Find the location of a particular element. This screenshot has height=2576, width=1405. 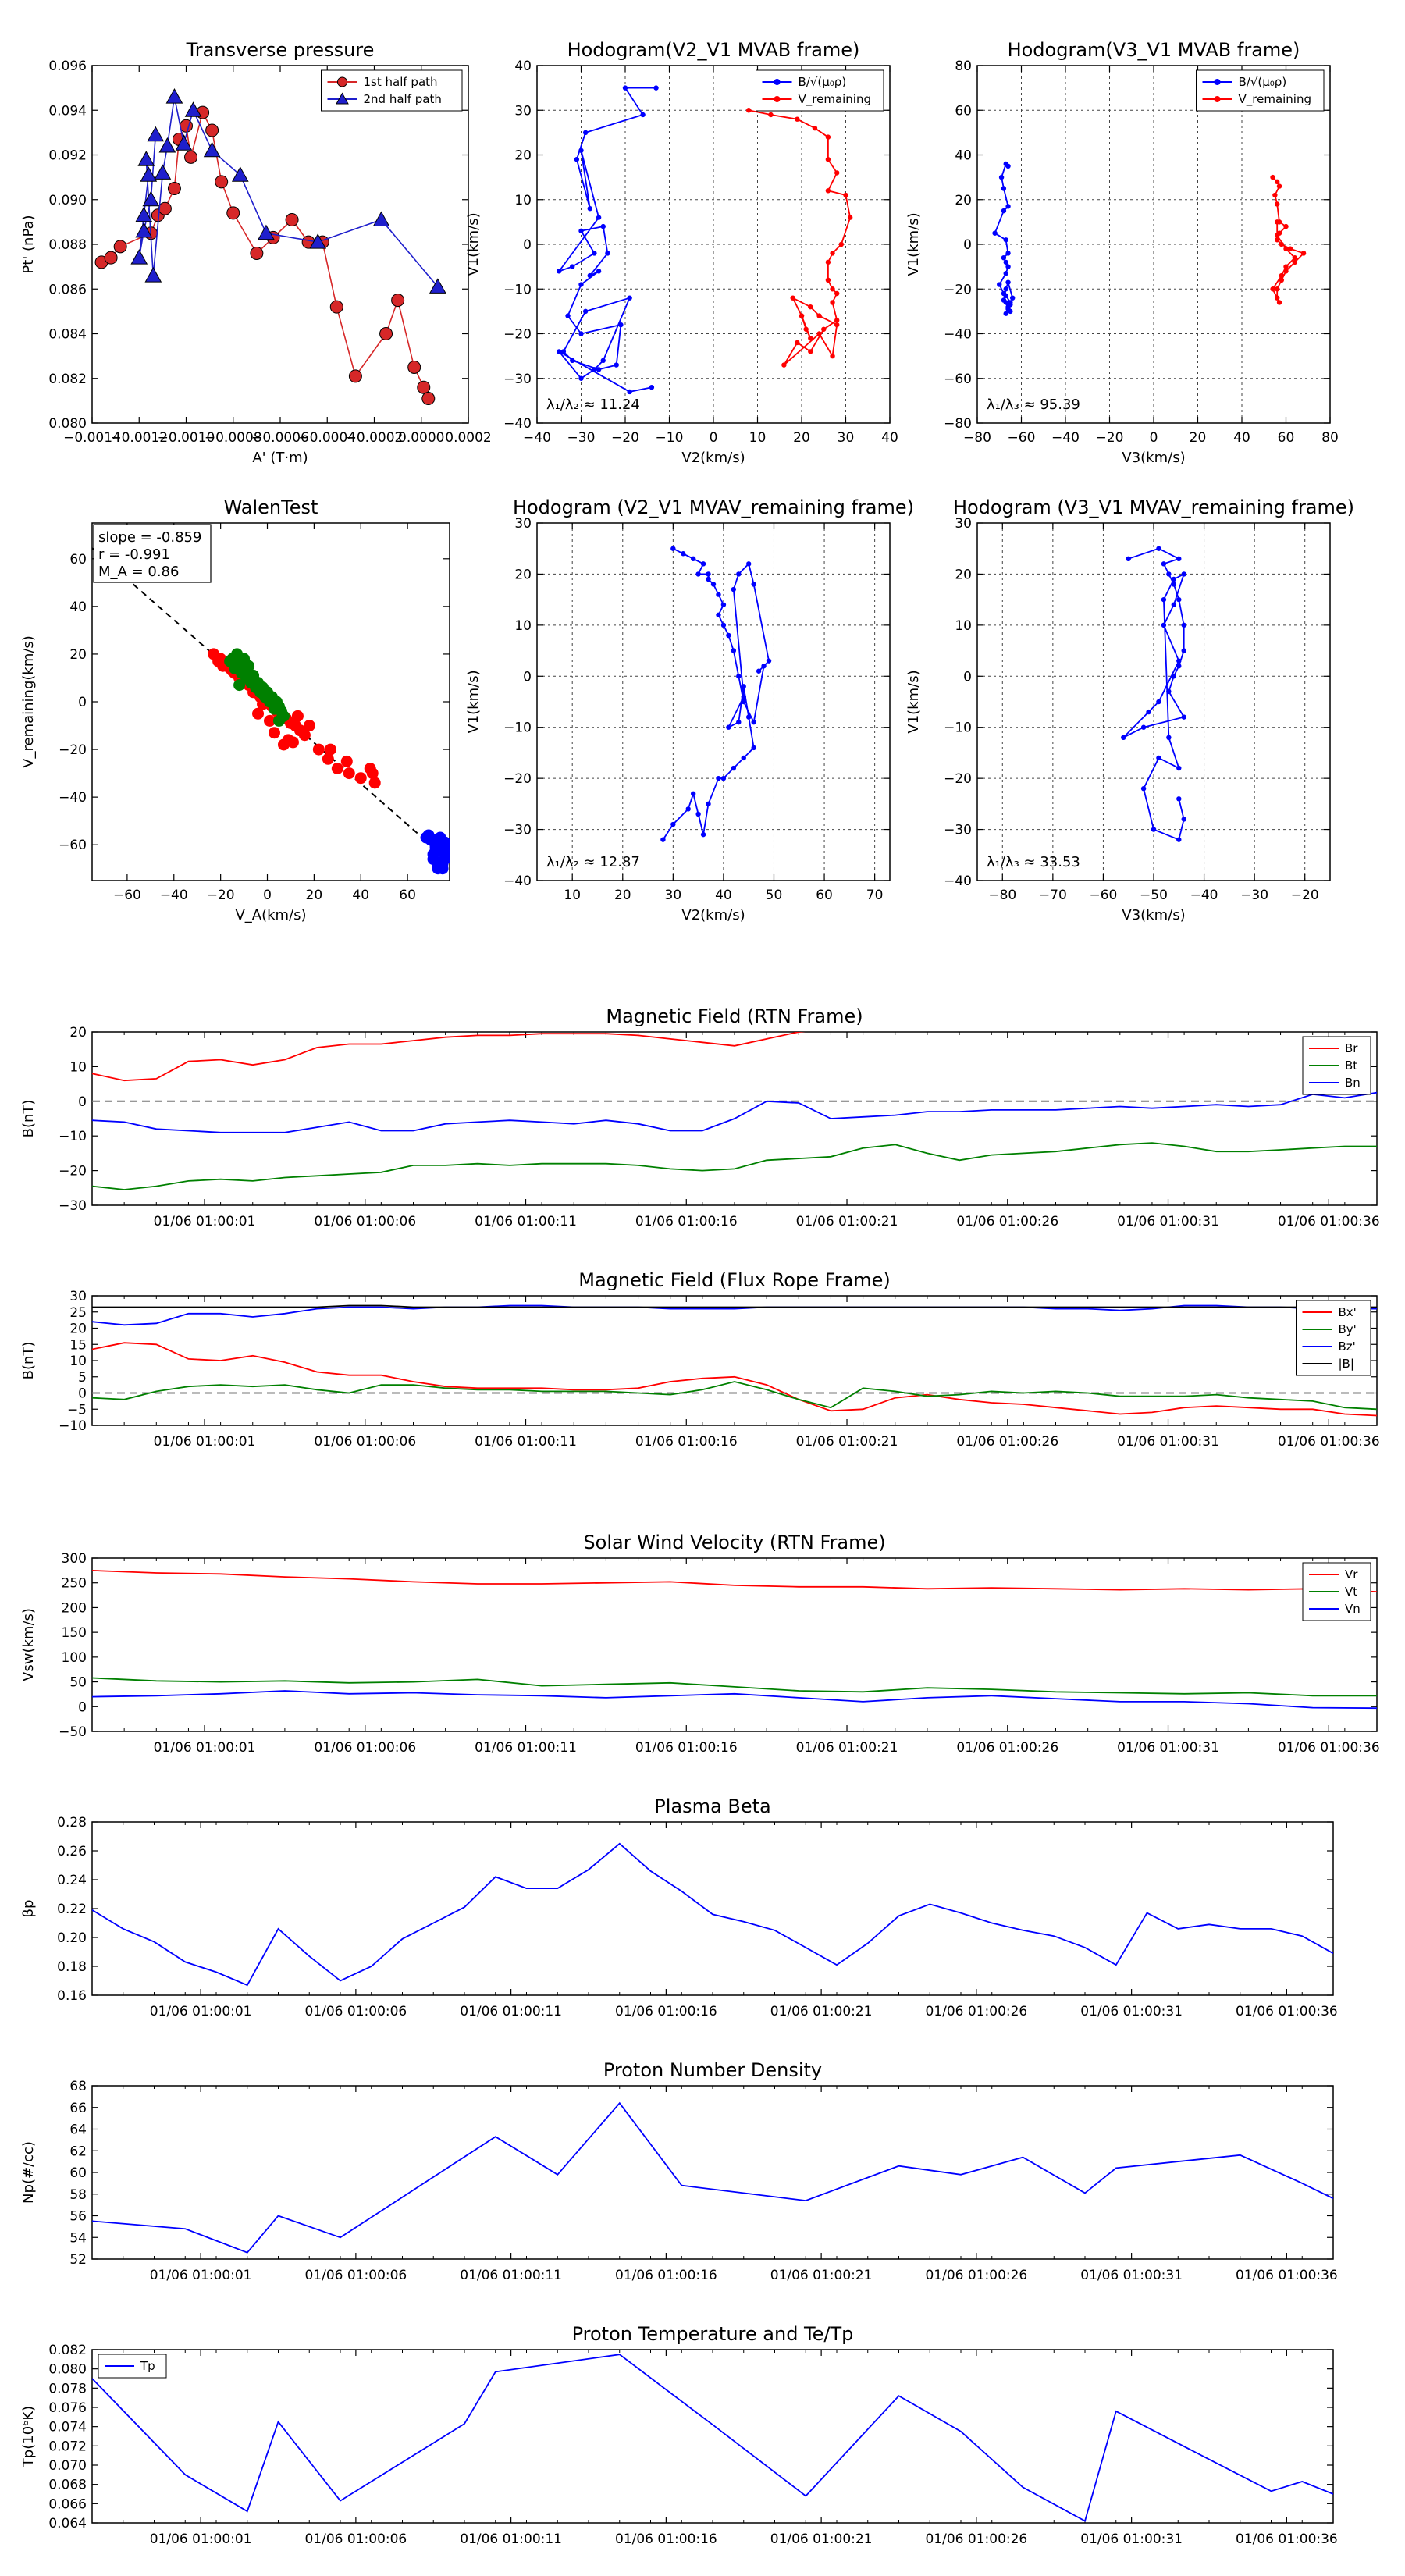

vsw-ytick-label: 250 is located at coordinates (74, 1584).